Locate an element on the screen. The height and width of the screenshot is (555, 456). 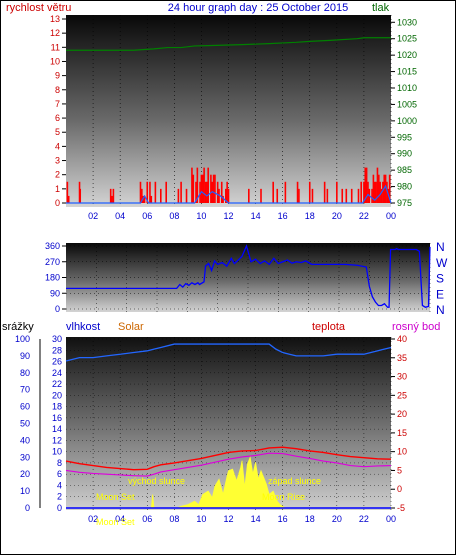
humidity-tick-label: 28 is located at coordinates (57, 350).